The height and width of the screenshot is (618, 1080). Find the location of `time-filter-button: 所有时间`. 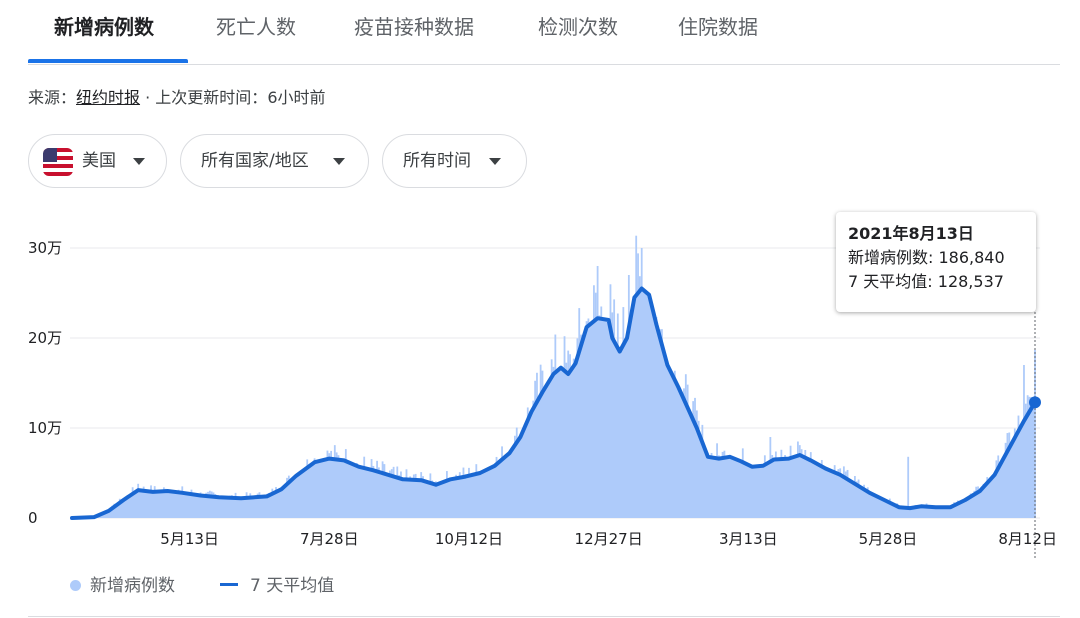

time-filter-button: 所有时间 is located at coordinates (454, 161).